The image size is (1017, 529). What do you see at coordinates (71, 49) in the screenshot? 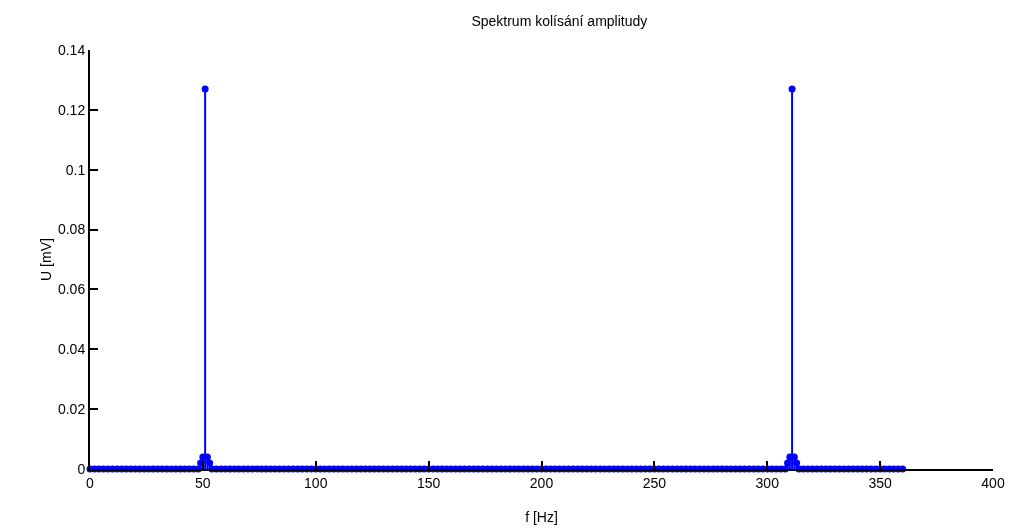
I see `y-tick-label: 0.14` at bounding box center [71, 49].